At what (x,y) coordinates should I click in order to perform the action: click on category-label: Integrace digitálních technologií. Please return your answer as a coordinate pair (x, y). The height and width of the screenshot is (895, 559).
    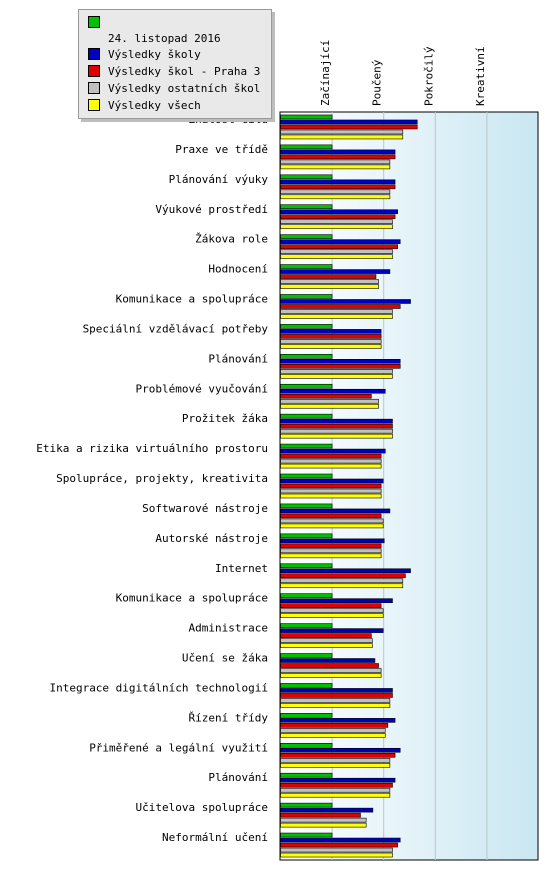
    Looking at the image, I should click on (158, 687).